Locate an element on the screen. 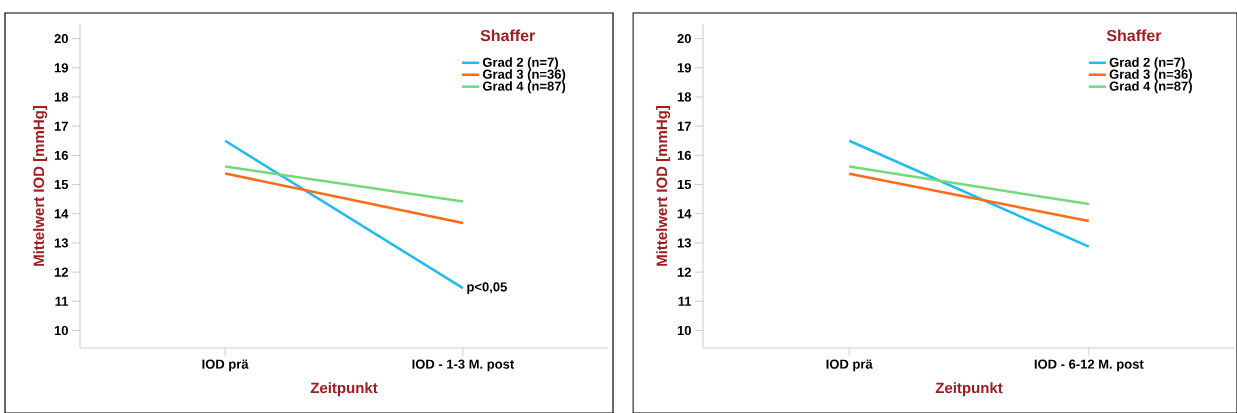  annotation: p<0,05 is located at coordinates (487, 288).